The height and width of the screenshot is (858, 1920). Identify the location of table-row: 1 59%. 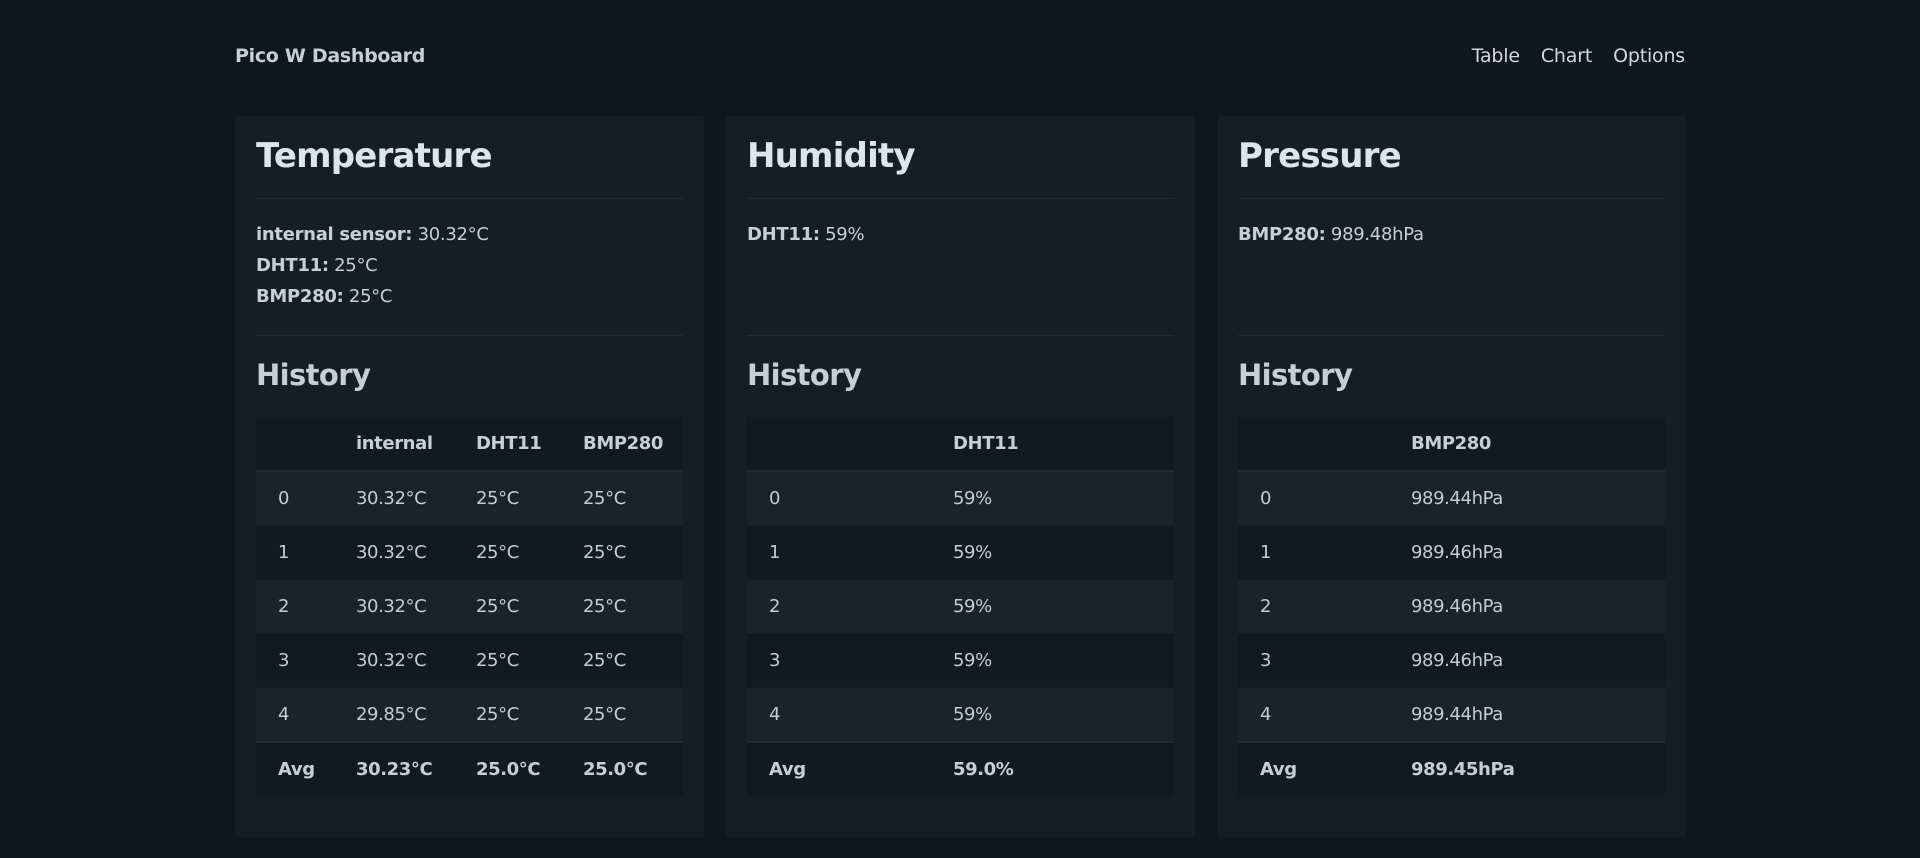
(960, 552).